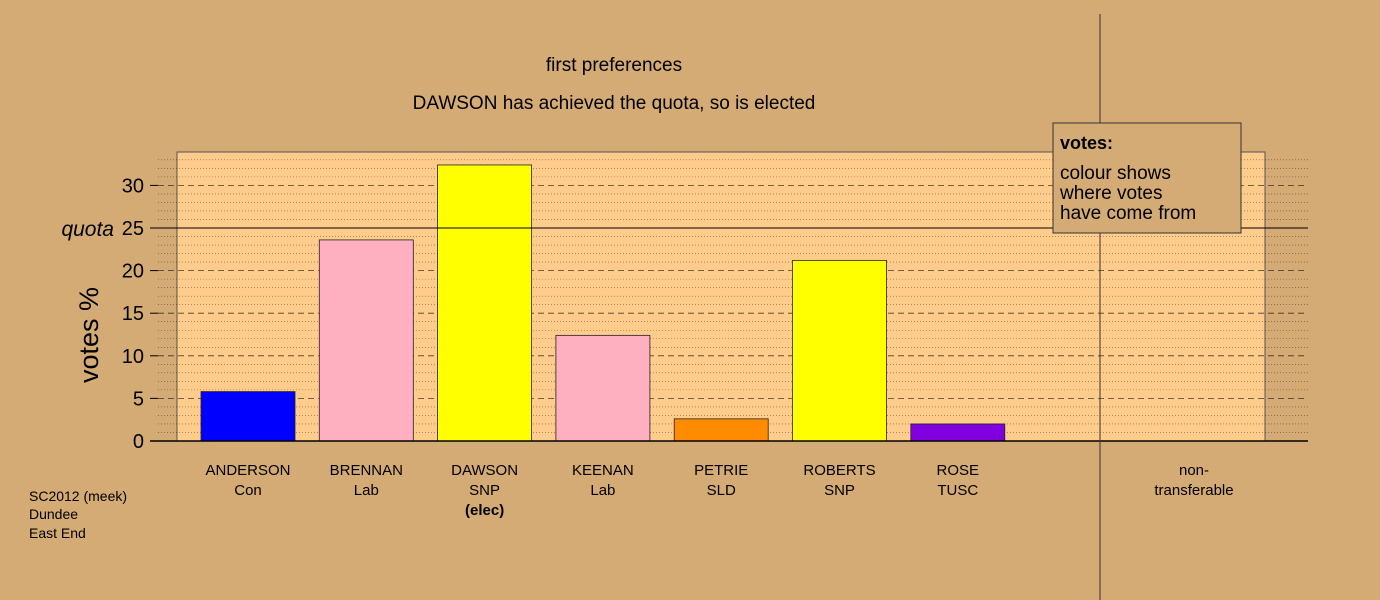 This screenshot has height=600, width=1380. I want to click on footnote-line: SC2012 (meek), so click(78, 496).